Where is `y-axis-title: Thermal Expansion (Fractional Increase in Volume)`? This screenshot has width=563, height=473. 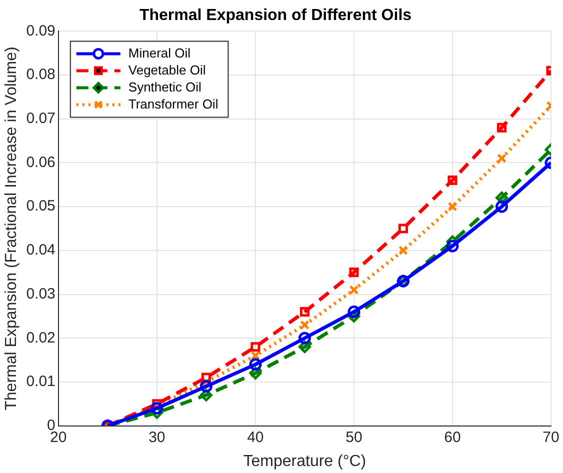
y-axis-title: Thermal Expansion (Fractional Increase in Volume) is located at coordinates (11, 228).